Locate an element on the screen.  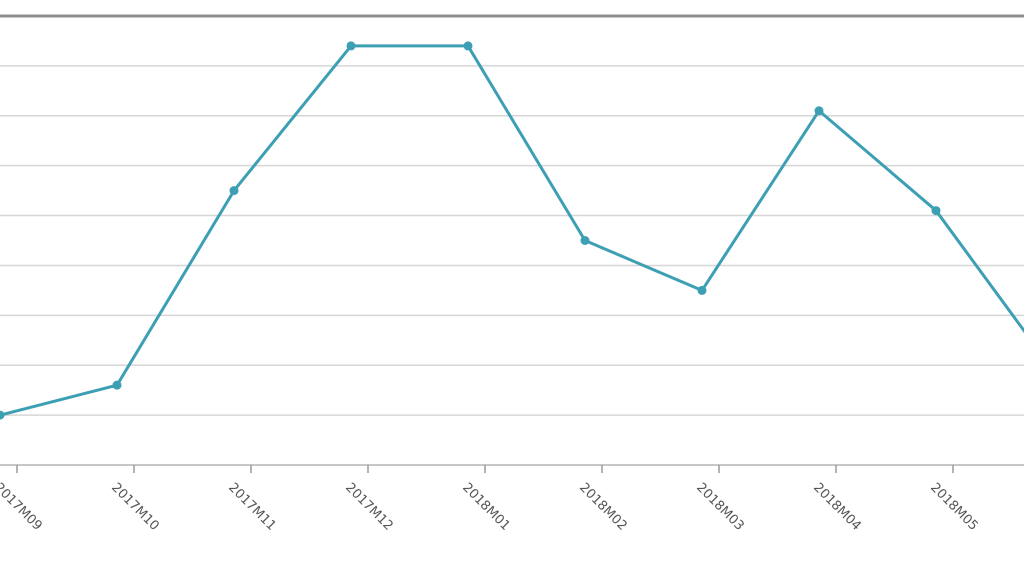
x-tick-label: 2017M09 is located at coordinates (22, 507).